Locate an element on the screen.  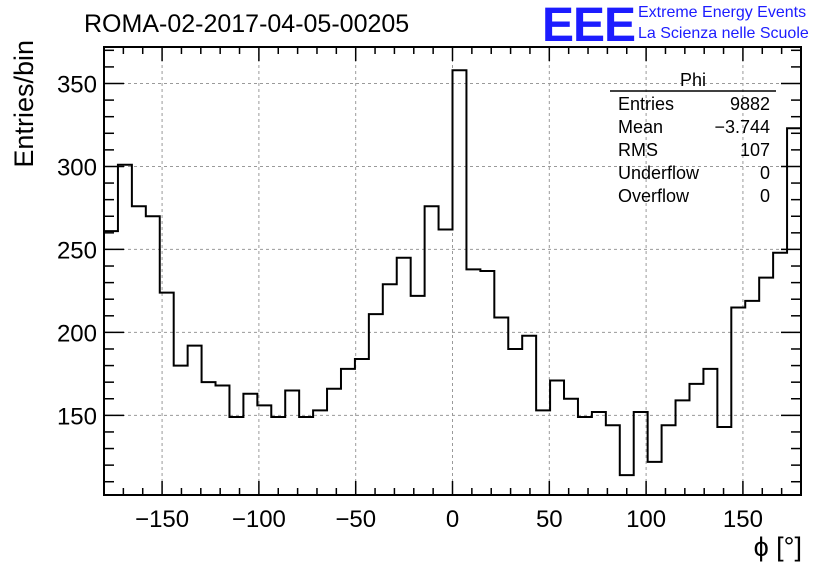
x-tick-label: 0 is located at coordinates (452, 519).